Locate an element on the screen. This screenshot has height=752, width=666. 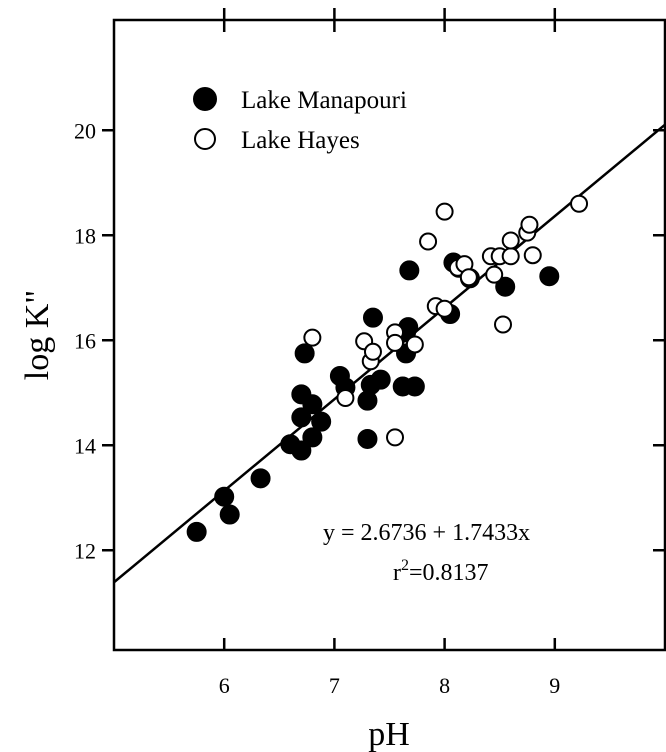
r-squared-annotation: r2=0.8137 is located at coordinates (441, 571).